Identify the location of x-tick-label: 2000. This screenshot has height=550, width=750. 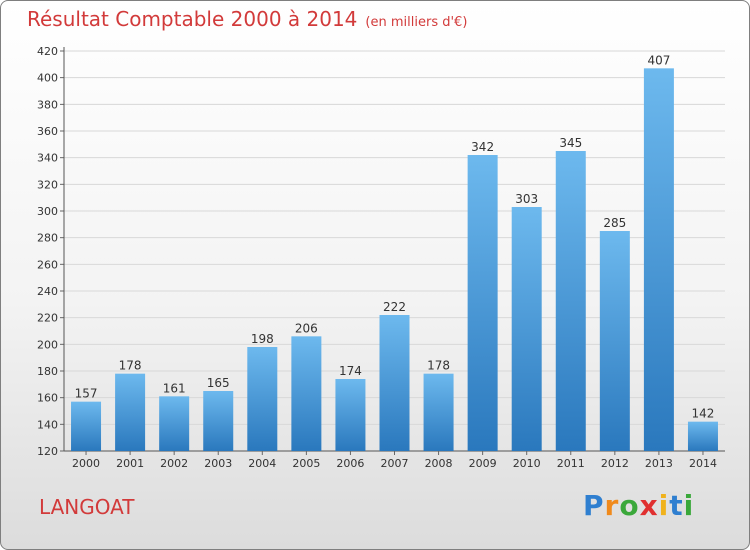
(86, 463).